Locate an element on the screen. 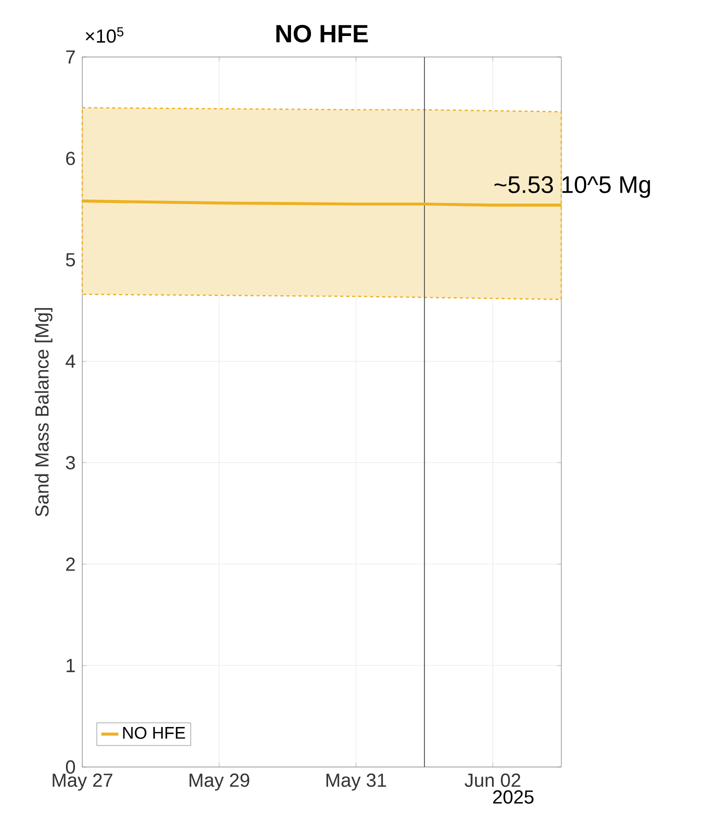 This screenshot has height=835, width=719. x-tick-label: May 27 is located at coordinates (82, 782).